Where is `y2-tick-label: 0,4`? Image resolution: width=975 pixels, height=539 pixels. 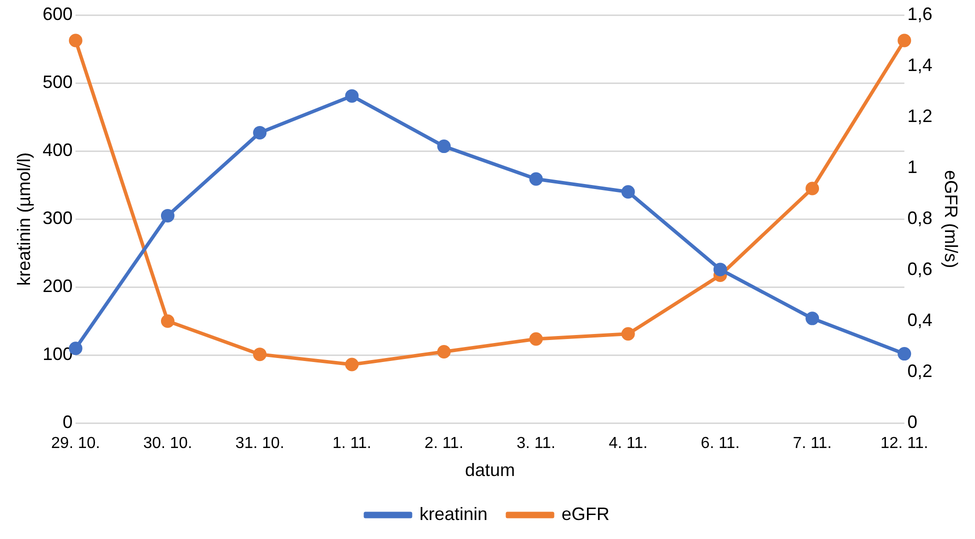 y2-tick-label: 0,4 is located at coordinates (919, 320).